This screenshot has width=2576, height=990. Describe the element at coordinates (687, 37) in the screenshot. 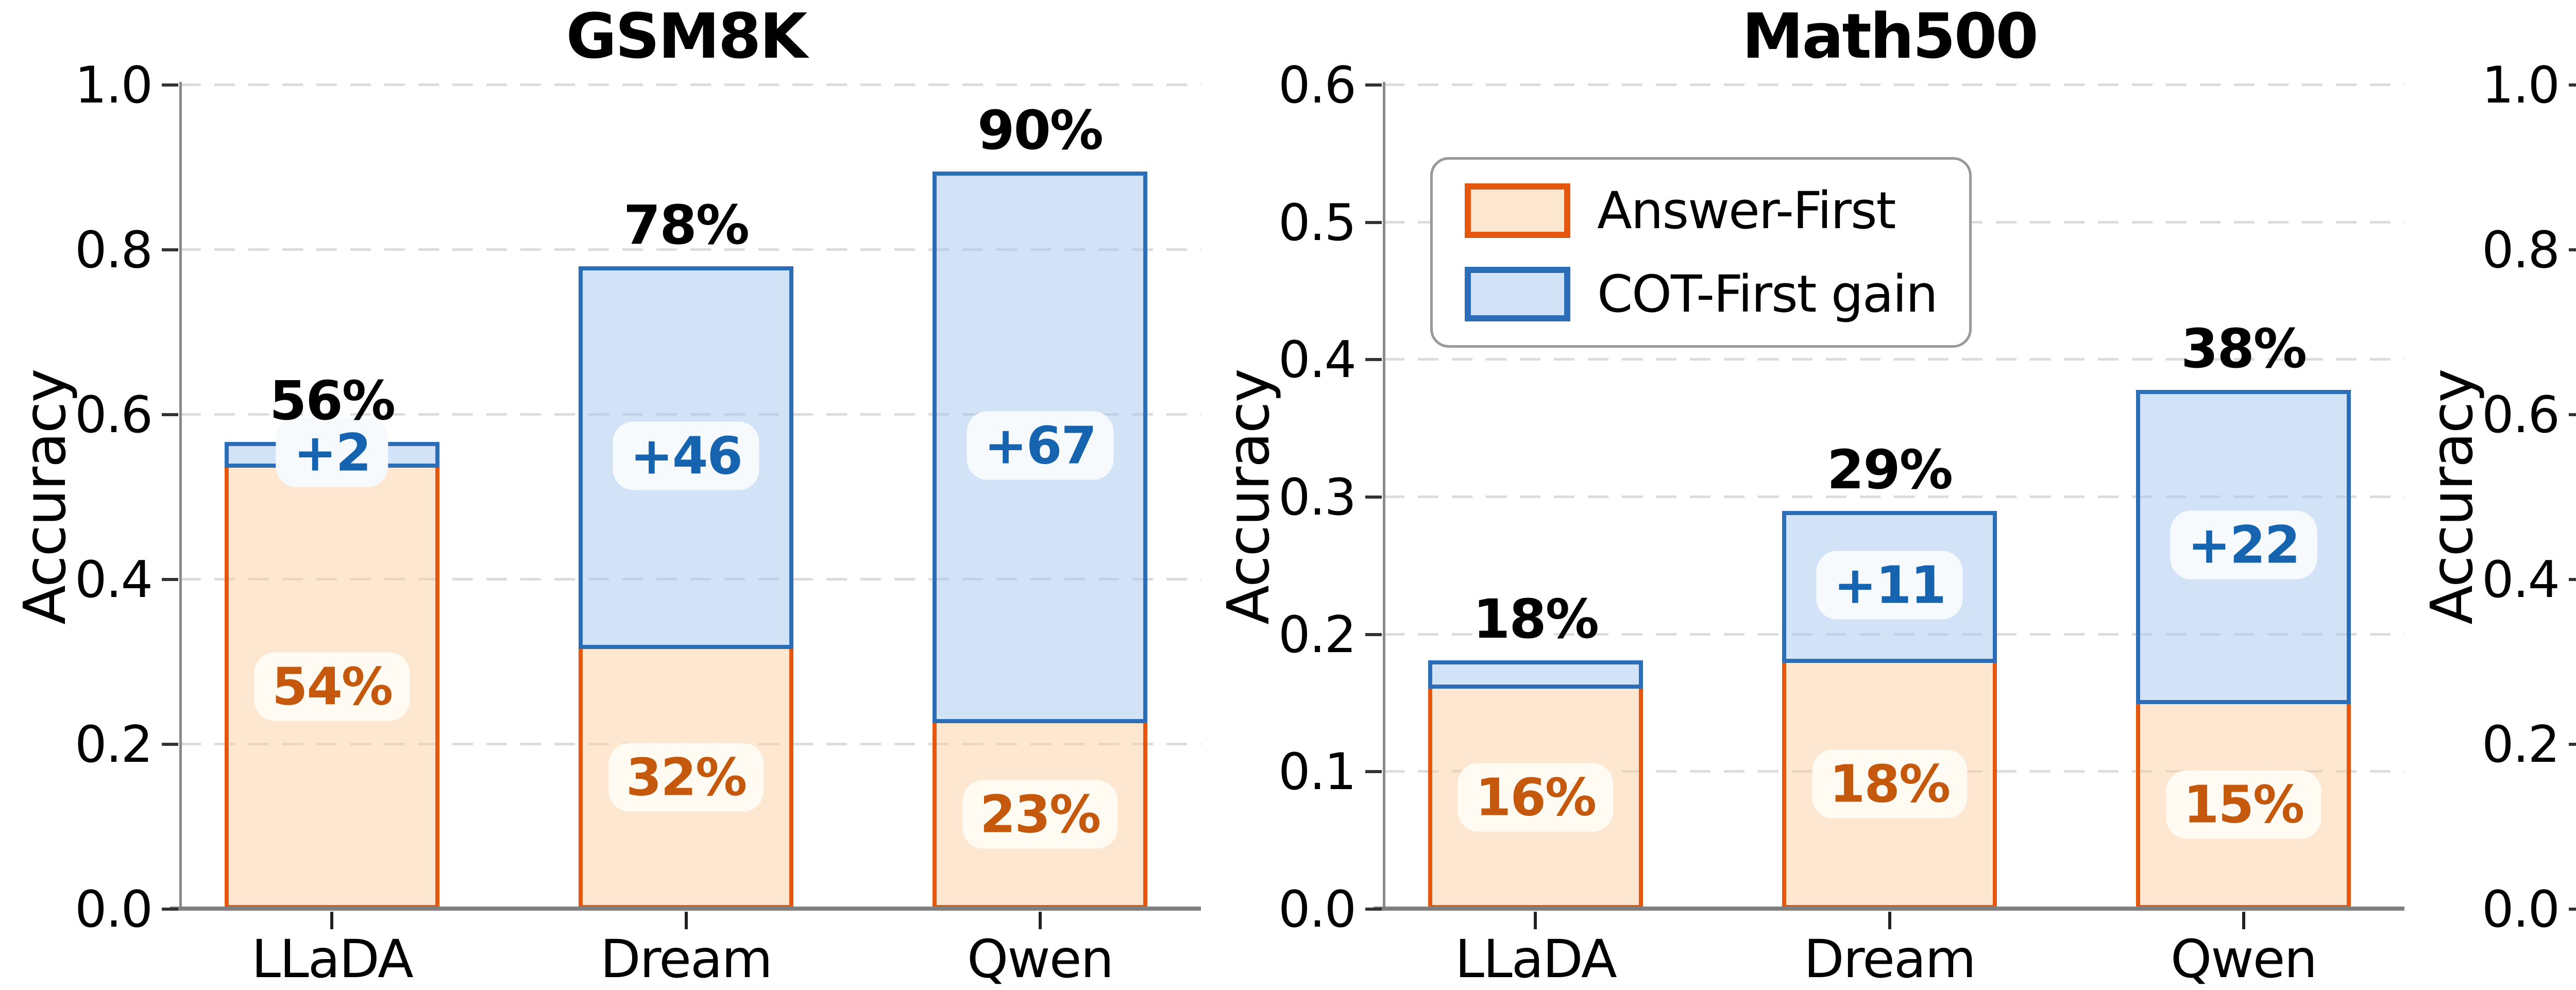

I see `chart-title: GSM8K` at that location.